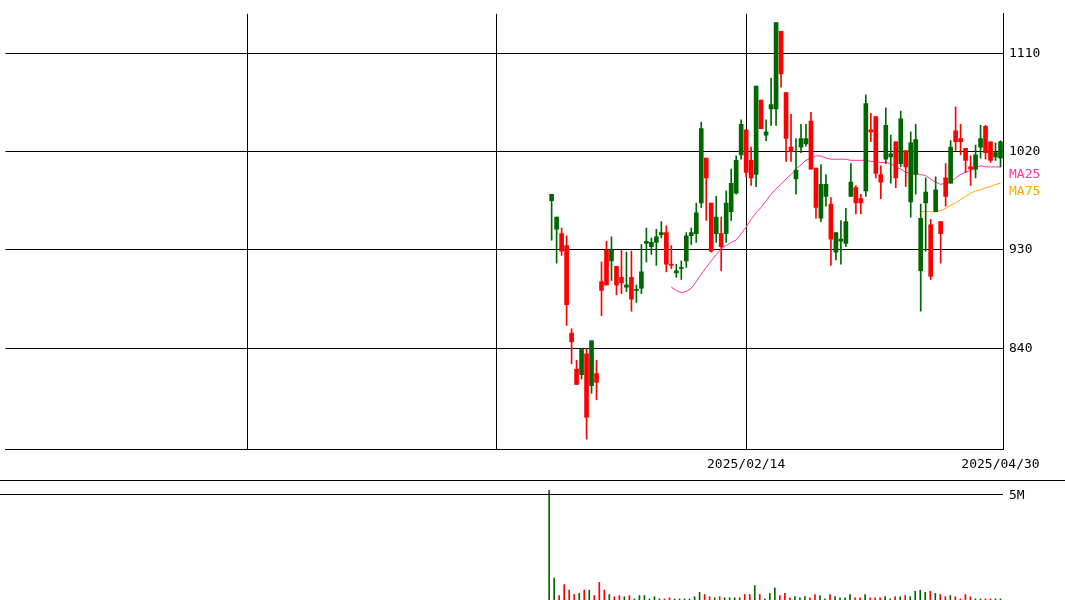 This screenshot has width=1065, height=600. I want to click on x-tick-label: 2025/04/30, so click(1000, 464).